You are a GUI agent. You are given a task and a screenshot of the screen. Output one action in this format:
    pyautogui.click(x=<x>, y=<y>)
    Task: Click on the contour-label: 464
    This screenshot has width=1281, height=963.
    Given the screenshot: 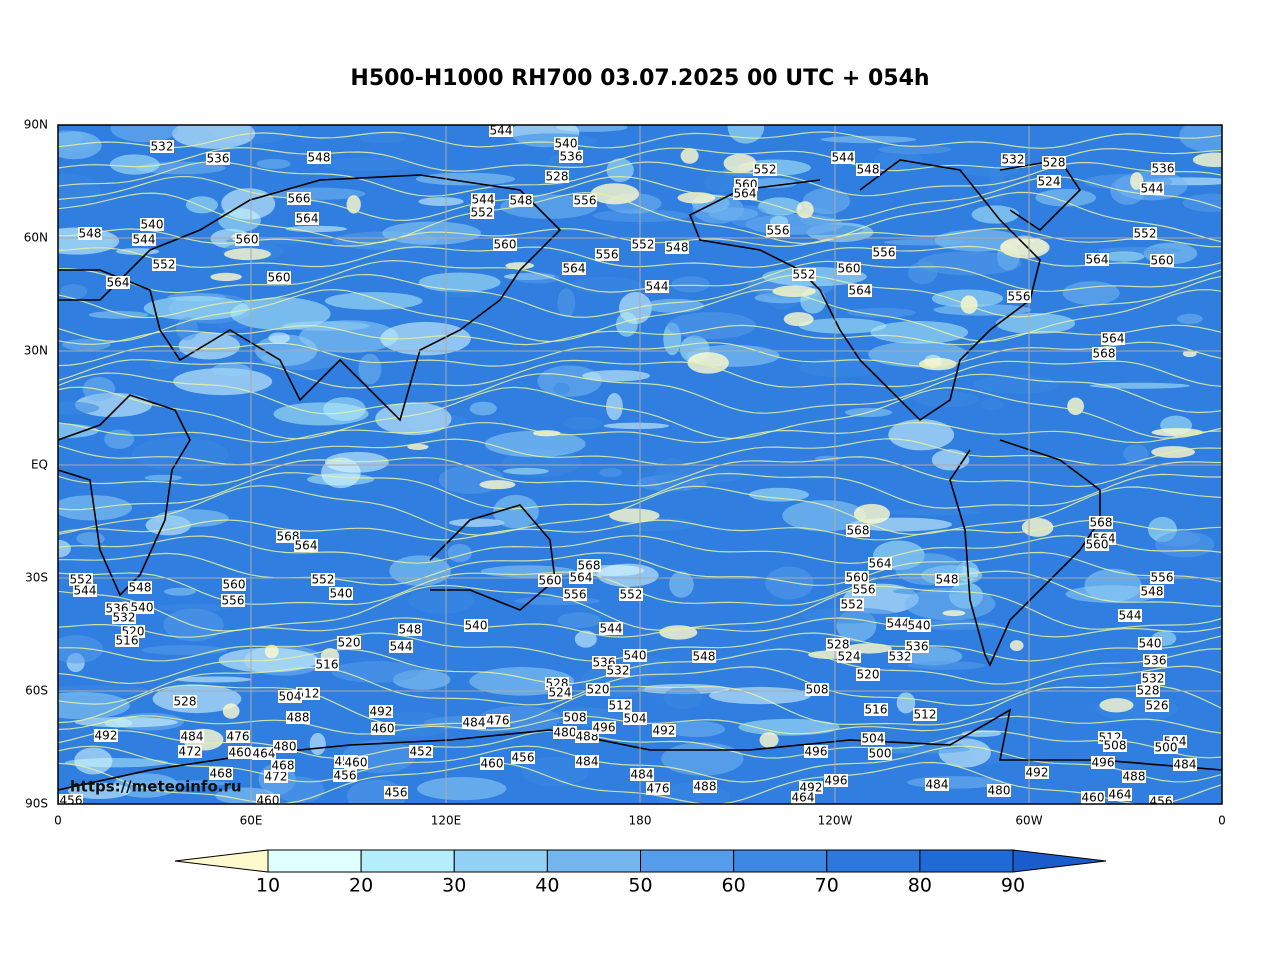 What is the action you would take?
    pyautogui.click(x=803, y=798)
    